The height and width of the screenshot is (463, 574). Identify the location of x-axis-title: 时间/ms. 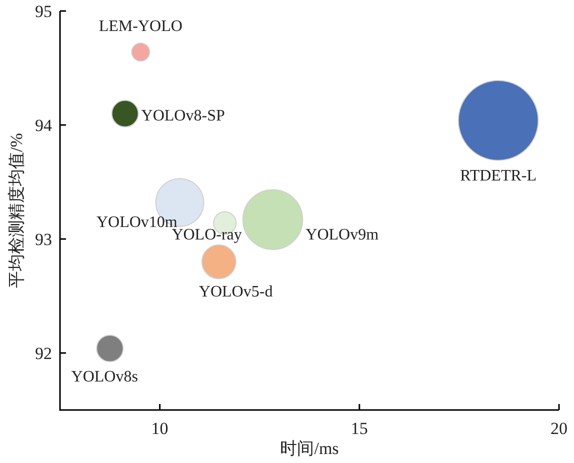
(309, 448).